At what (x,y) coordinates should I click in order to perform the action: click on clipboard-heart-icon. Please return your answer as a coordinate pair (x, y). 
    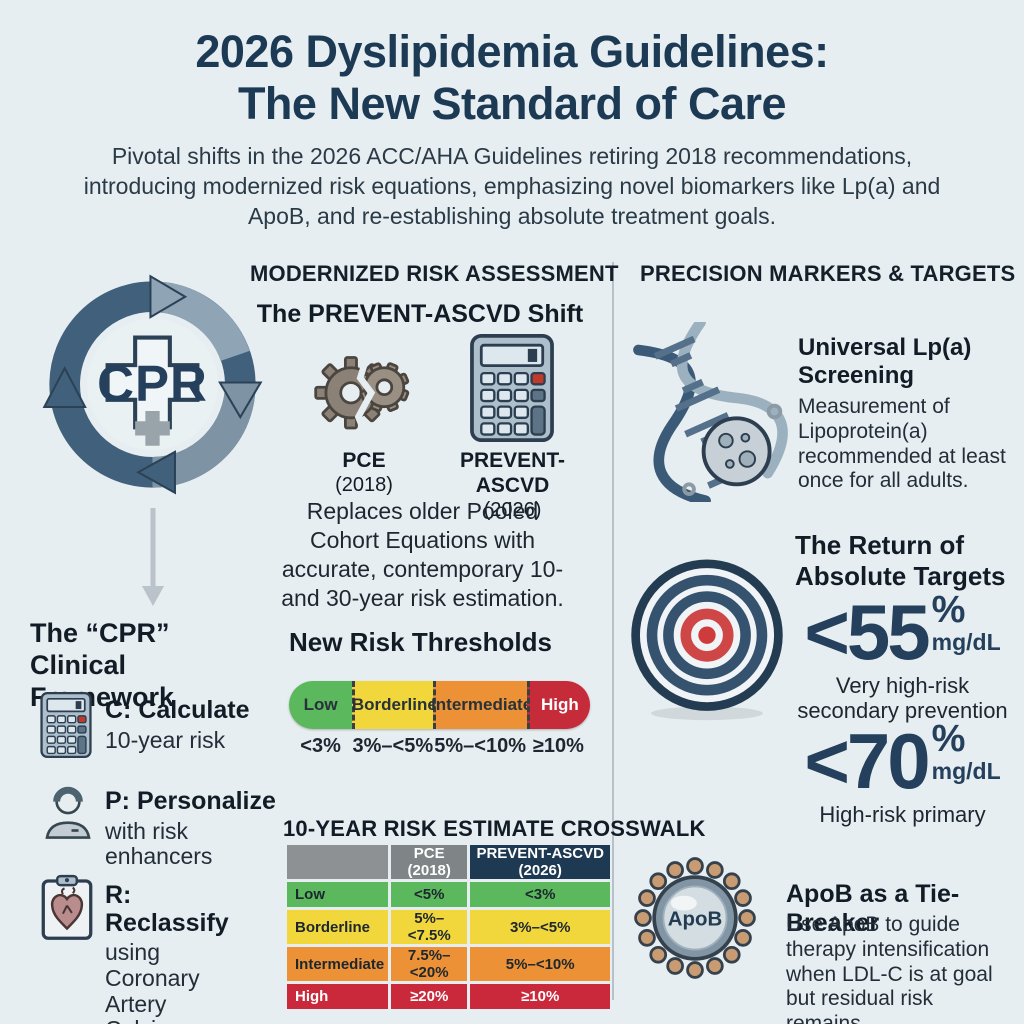
    Looking at the image, I should click on (67, 907).